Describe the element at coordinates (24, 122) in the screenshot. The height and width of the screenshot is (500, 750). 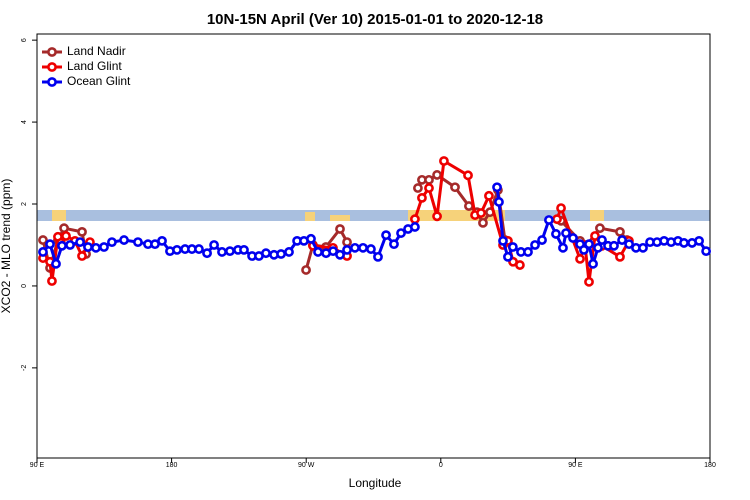
I see `y-tick-label: 4` at that location.